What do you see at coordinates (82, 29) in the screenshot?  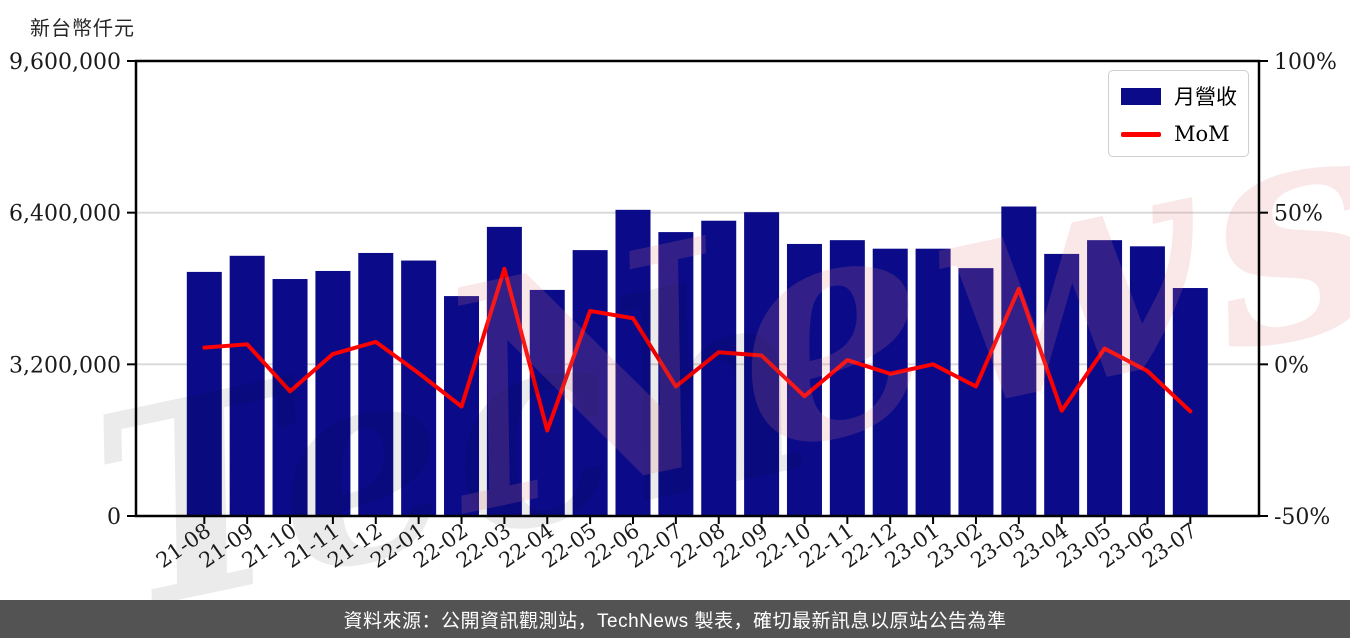 I see `y-axis-title: 新台幣仟元` at bounding box center [82, 29].